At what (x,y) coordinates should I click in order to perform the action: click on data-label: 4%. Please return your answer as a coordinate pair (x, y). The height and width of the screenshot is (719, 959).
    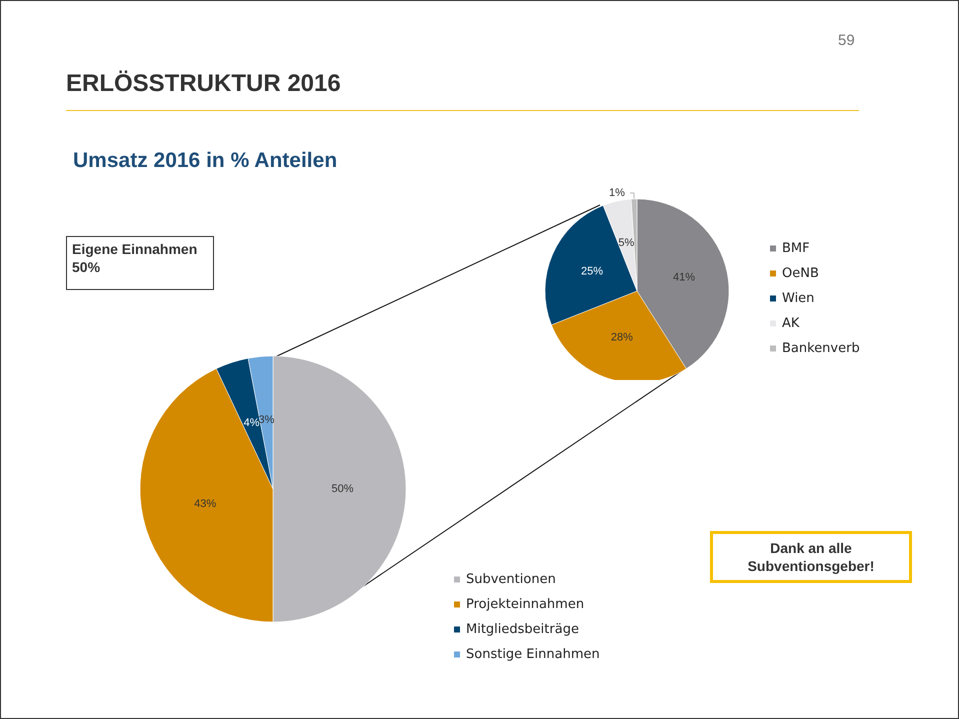
    Looking at the image, I should click on (252, 422).